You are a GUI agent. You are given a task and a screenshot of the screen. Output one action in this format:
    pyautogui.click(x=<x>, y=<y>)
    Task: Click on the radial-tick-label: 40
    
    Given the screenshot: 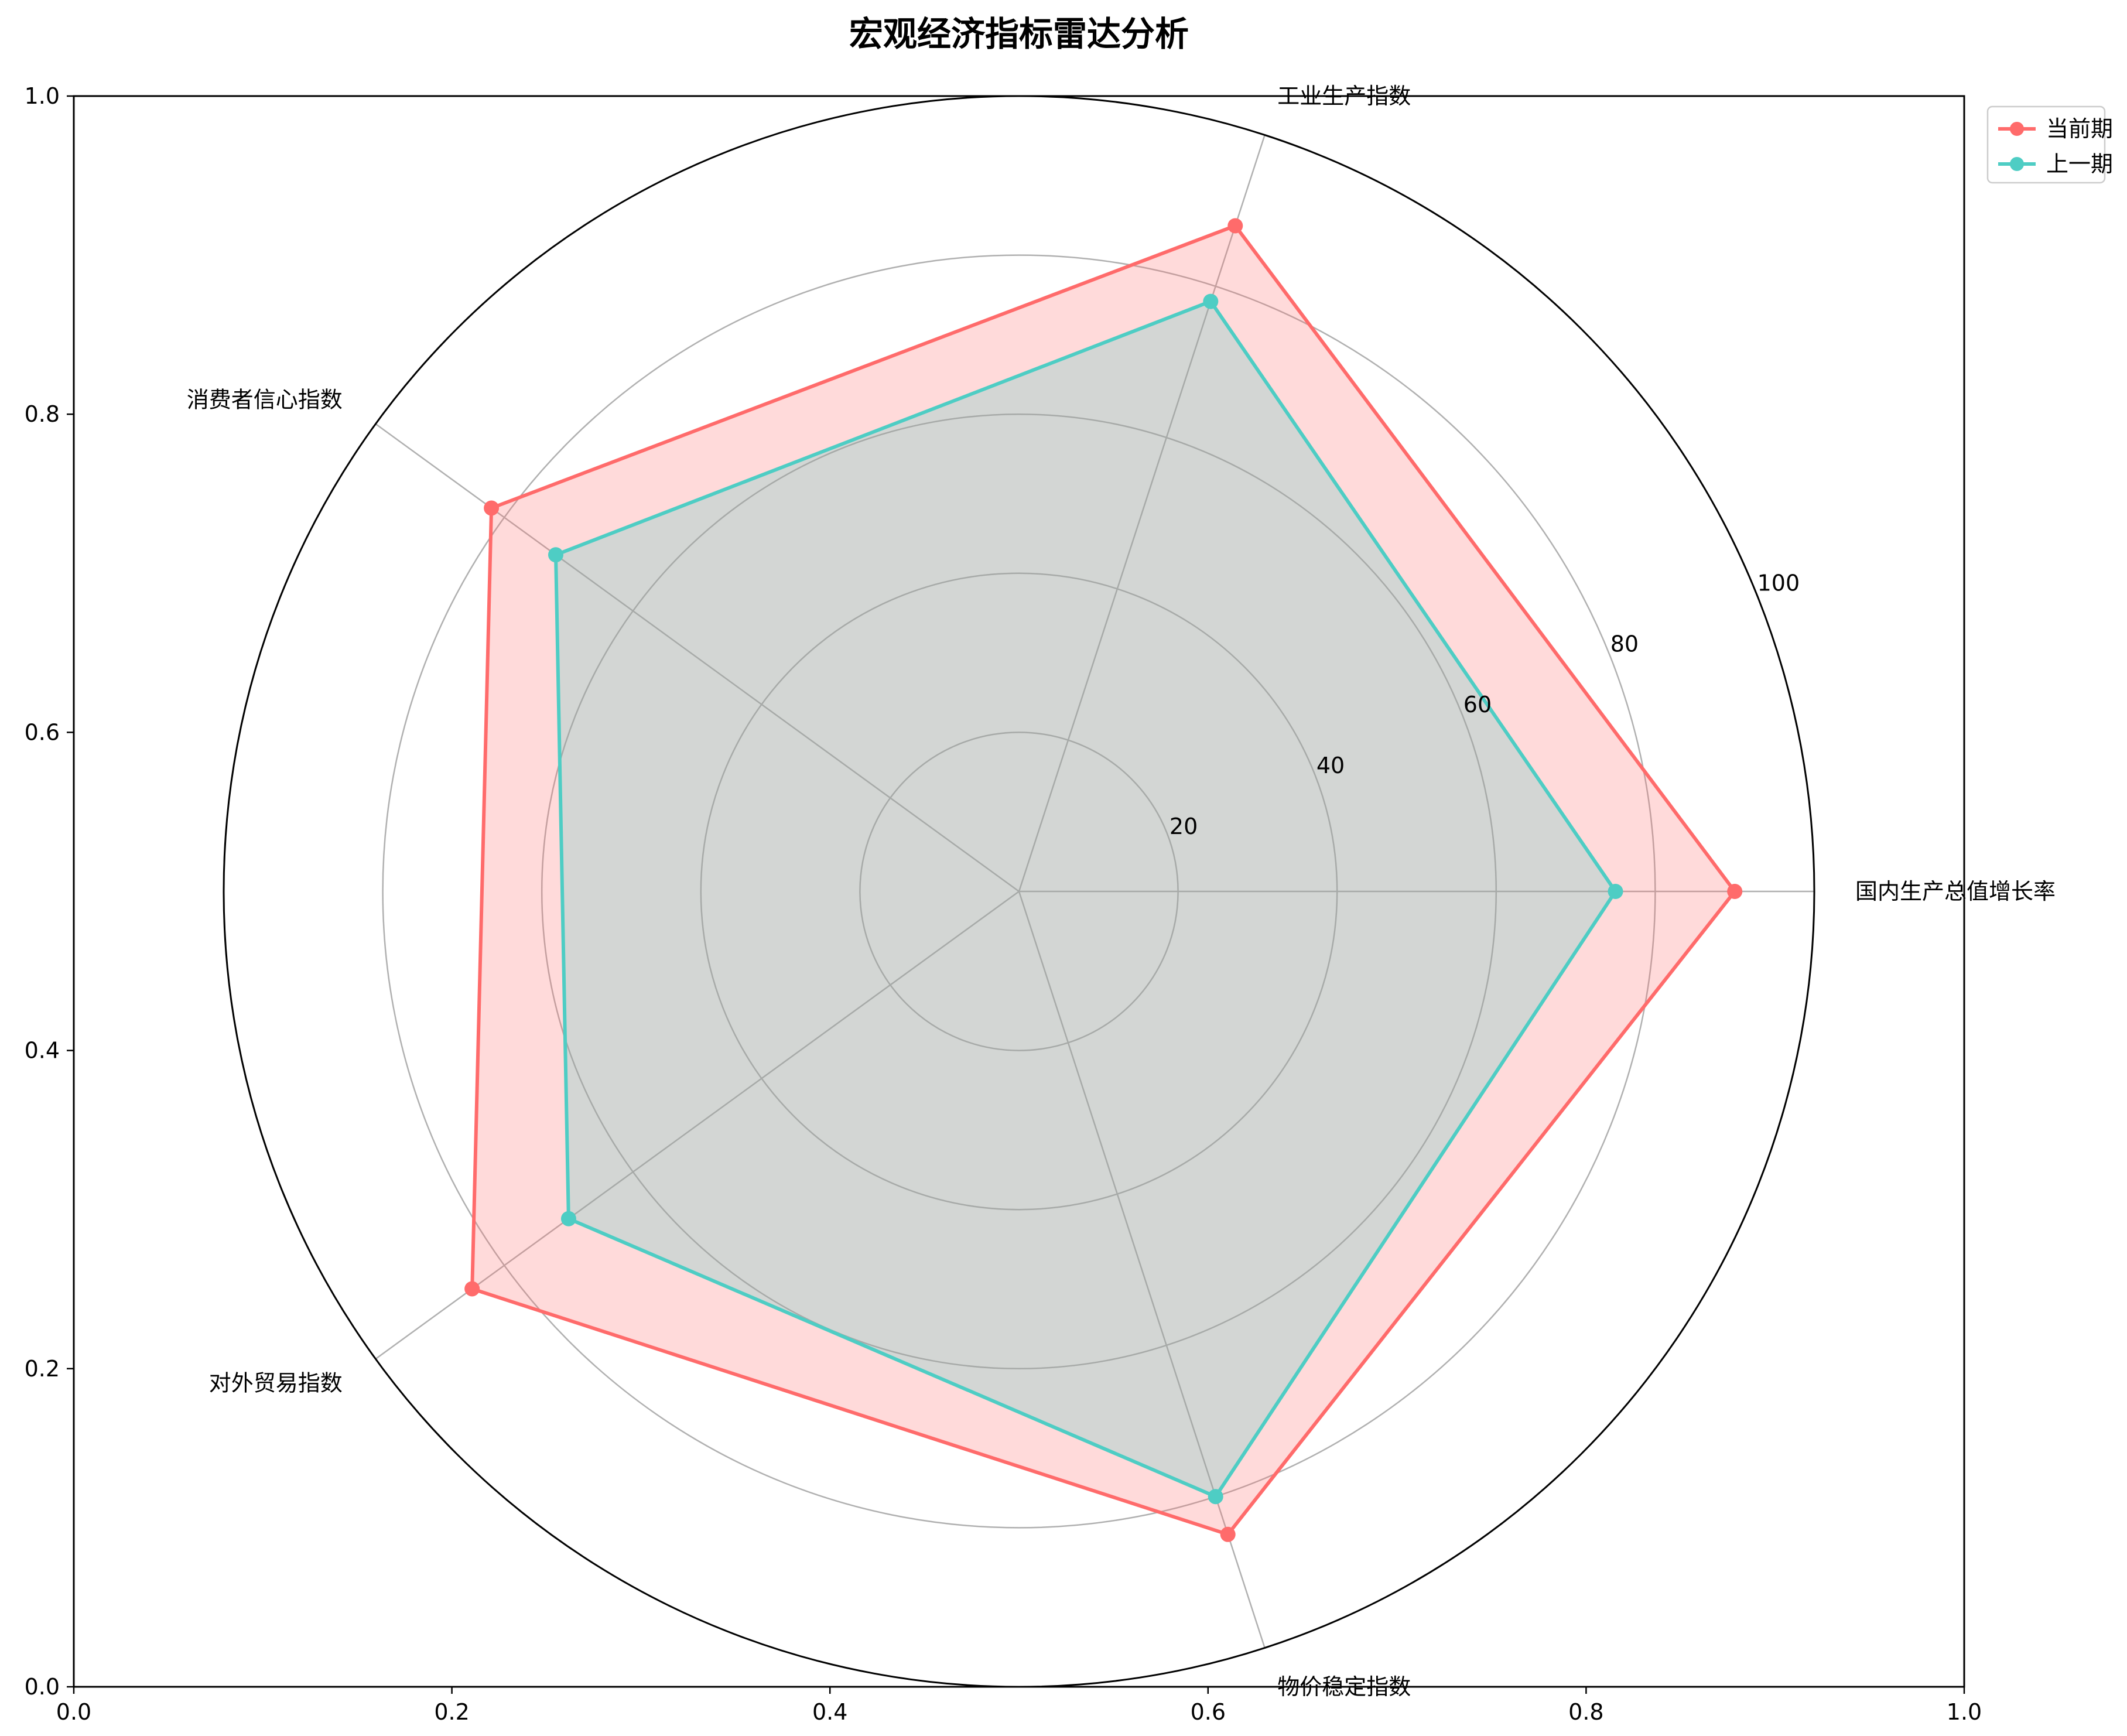 What is the action you would take?
    pyautogui.click(x=1331, y=765)
    